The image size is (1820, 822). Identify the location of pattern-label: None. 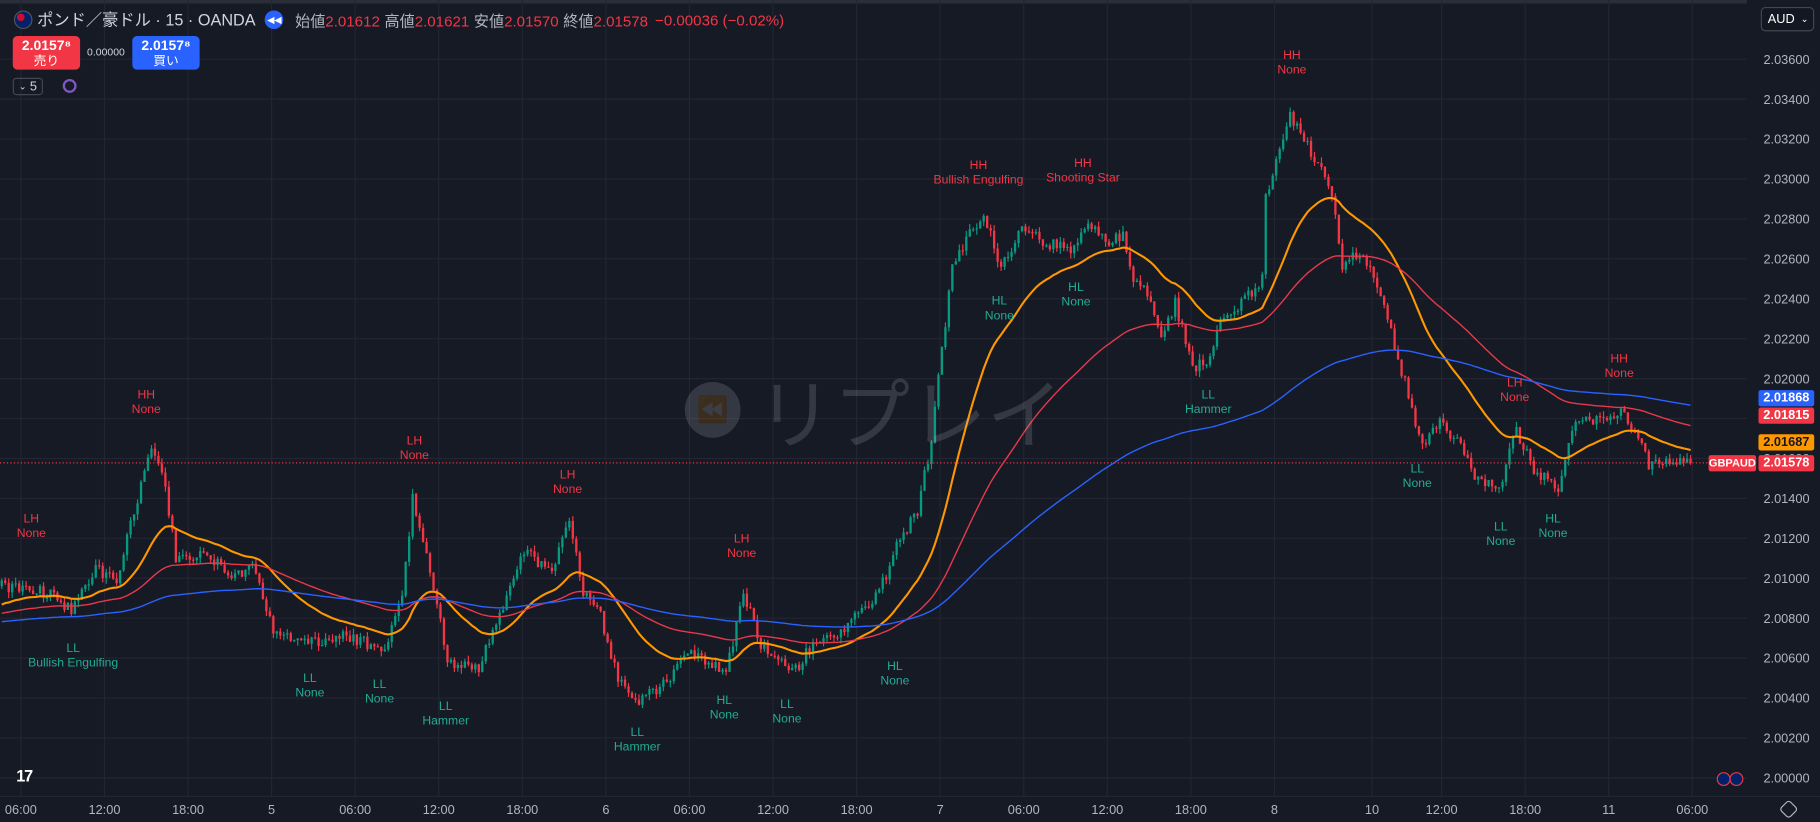
(1291, 70).